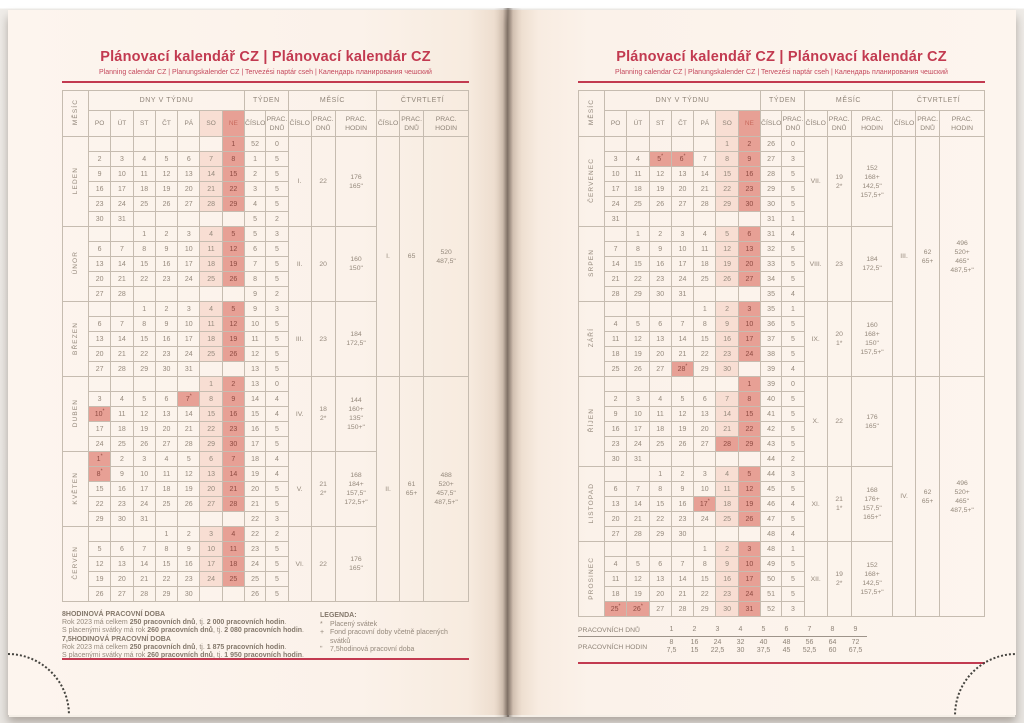 The width and height of the screenshot is (1024, 723). I want to click on week-number-cell: 21, so click(255, 504).